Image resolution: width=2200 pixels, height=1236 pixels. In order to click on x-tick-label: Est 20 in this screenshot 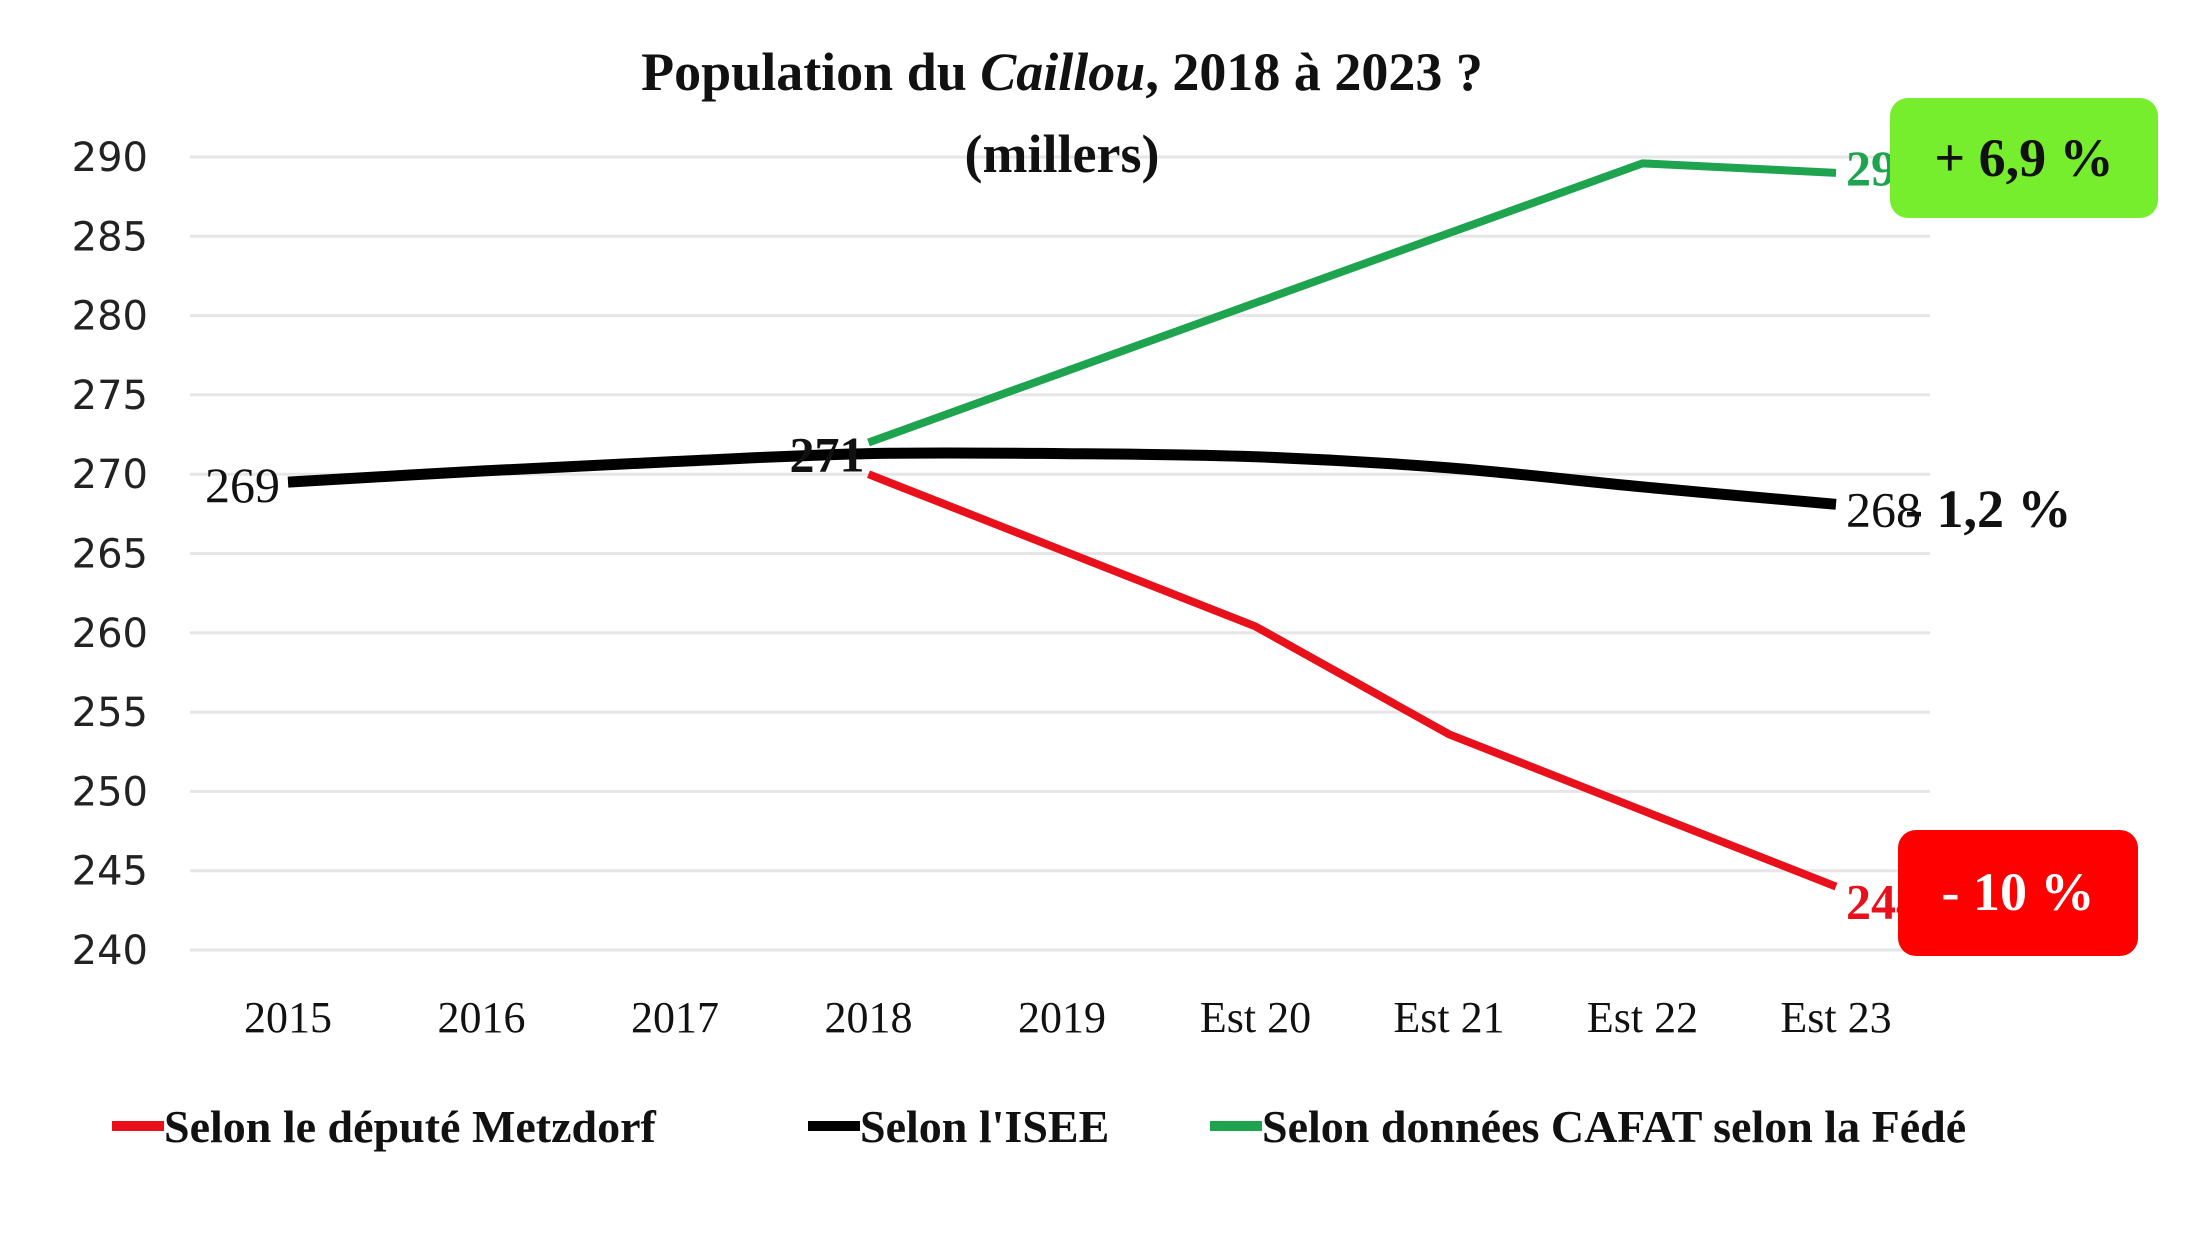, I will do `click(1255, 1017)`.